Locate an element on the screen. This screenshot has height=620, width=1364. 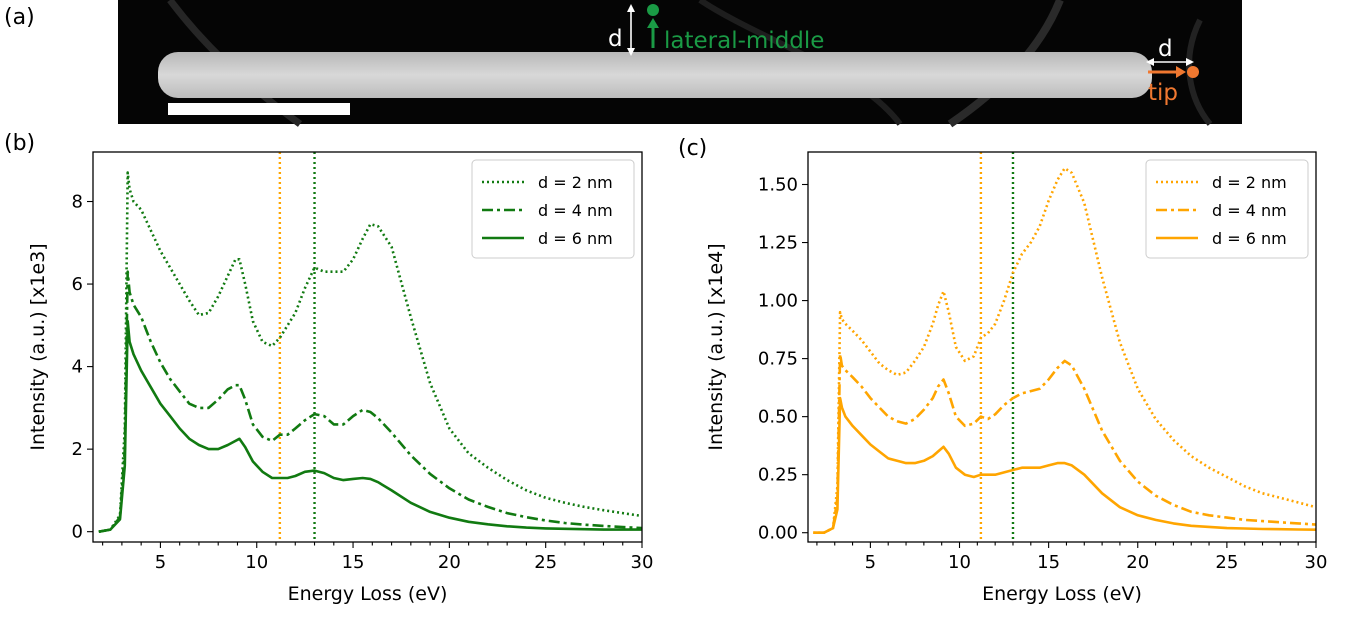
chart-b-legend-entry-2: d = 4 nm is located at coordinates (575, 210).